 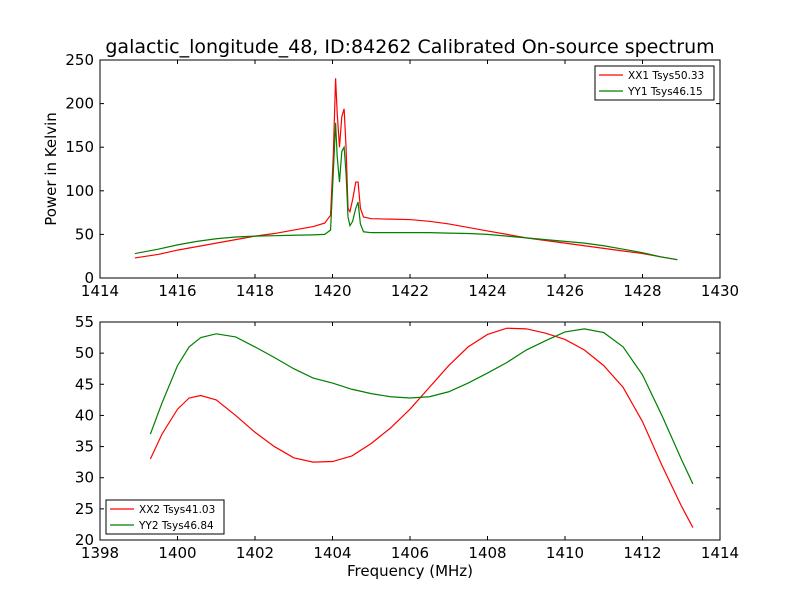 What do you see at coordinates (84, 540) in the screenshot?
I see `y-tick-label: 20` at bounding box center [84, 540].